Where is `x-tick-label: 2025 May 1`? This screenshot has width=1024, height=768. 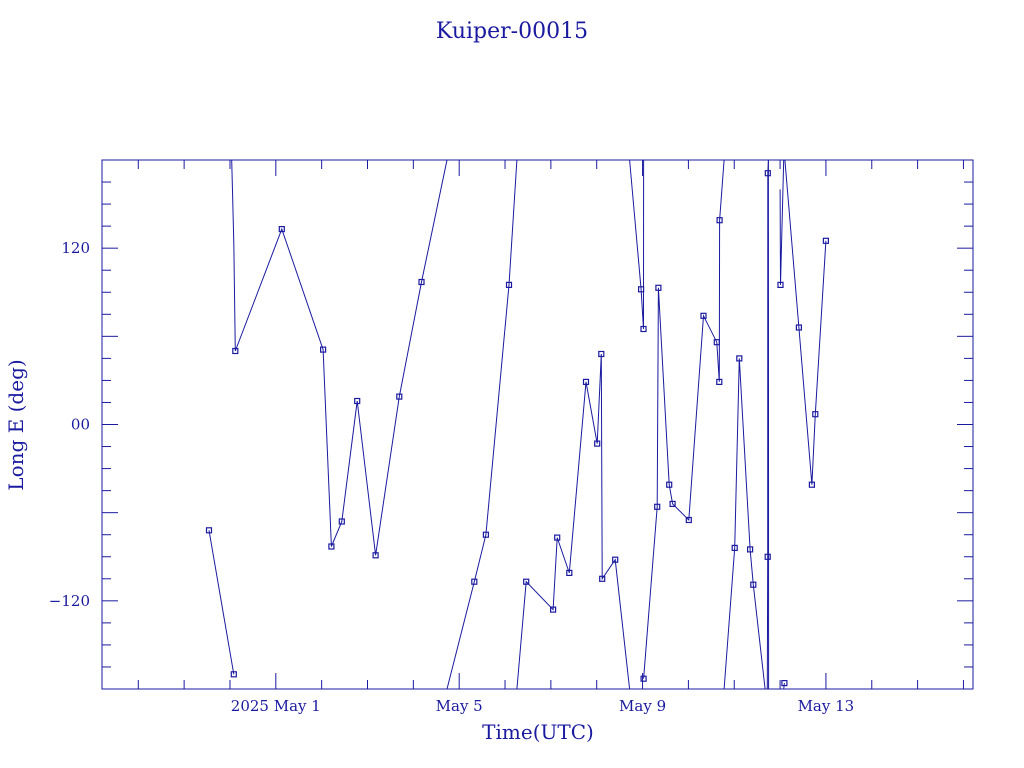
x-tick-label: 2025 May 1 is located at coordinates (276, 706).